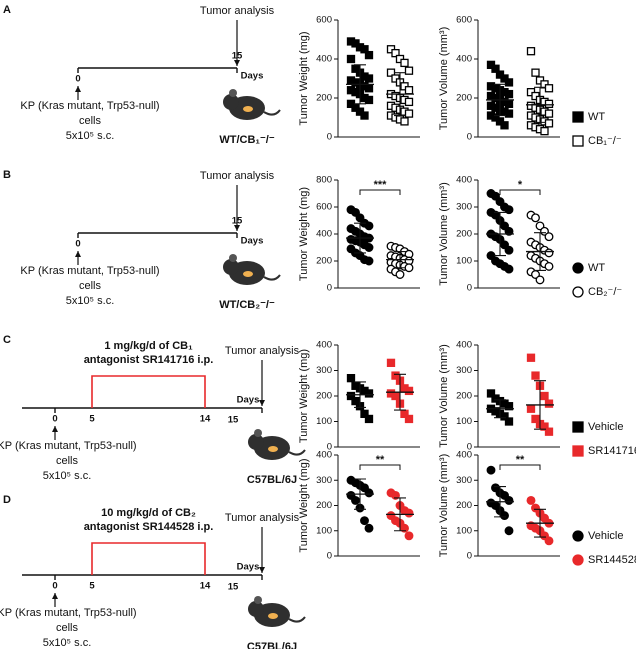  Describe the element at coordinates (231, 102) in the screenshot. I see `mouse-head` at that location.